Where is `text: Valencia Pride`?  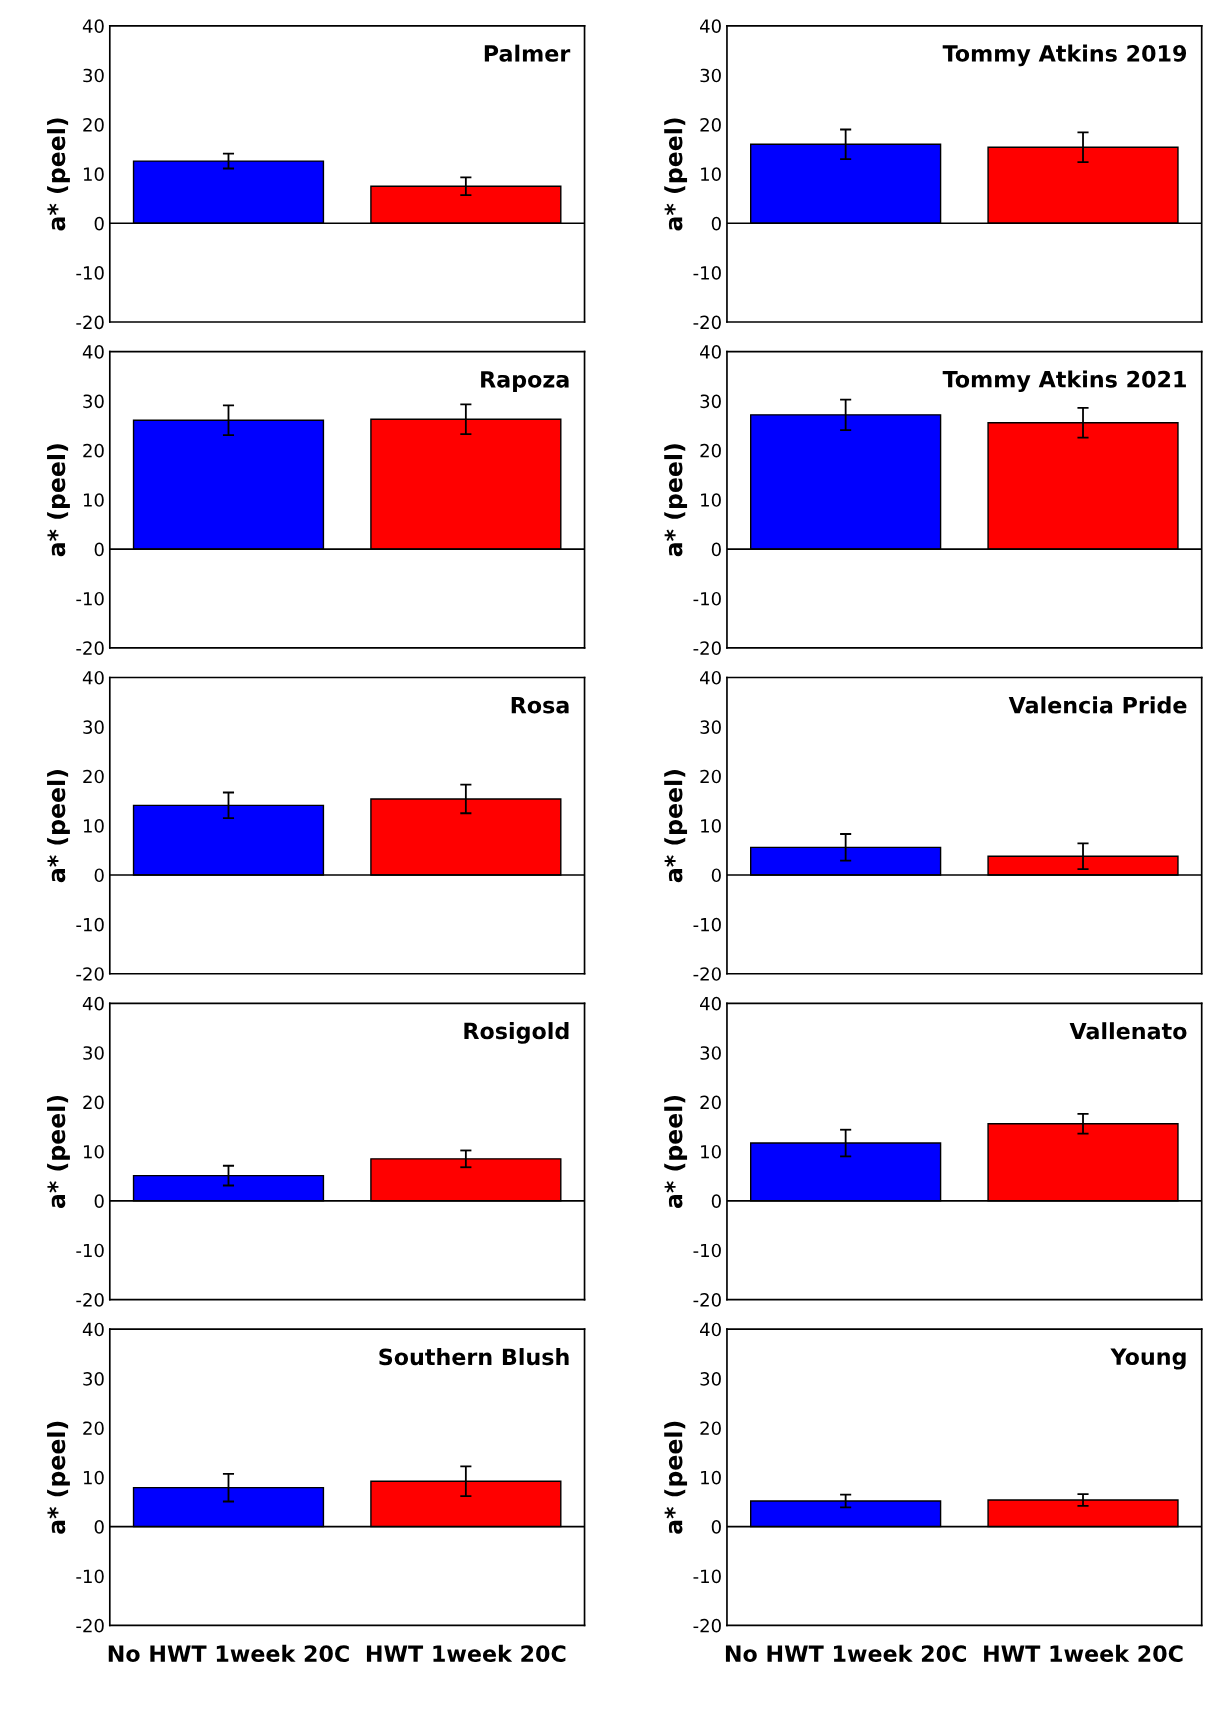 text: Valencia Pride is located at coordinates (1097, 705).